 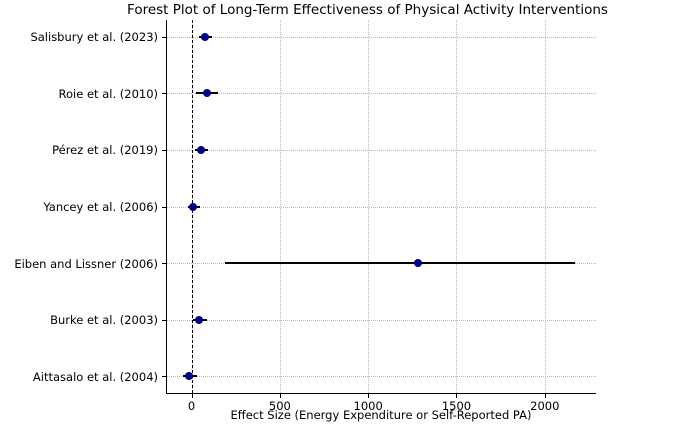 I want to click on y-axis-spine, so click(x=167, y=207).